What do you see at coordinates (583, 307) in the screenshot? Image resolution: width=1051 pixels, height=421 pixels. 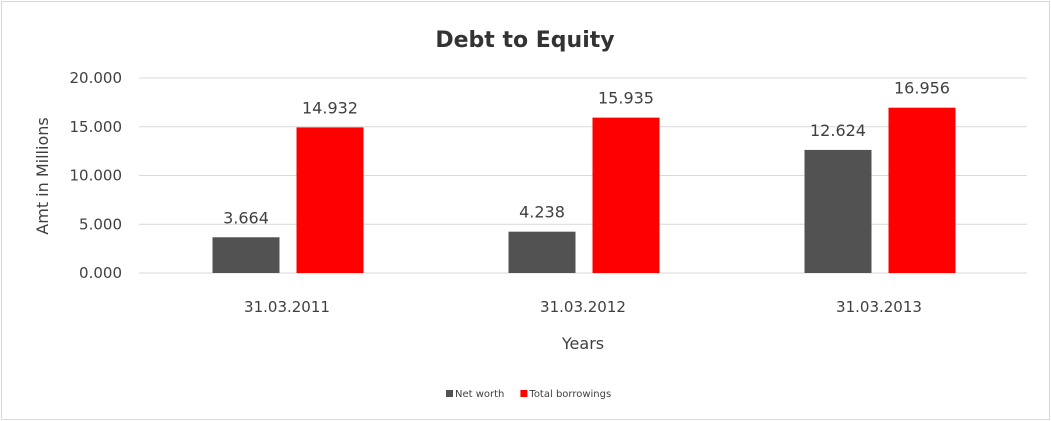 I see `x-tick-label: 31.03.2012` at bounding box center [583, 307].